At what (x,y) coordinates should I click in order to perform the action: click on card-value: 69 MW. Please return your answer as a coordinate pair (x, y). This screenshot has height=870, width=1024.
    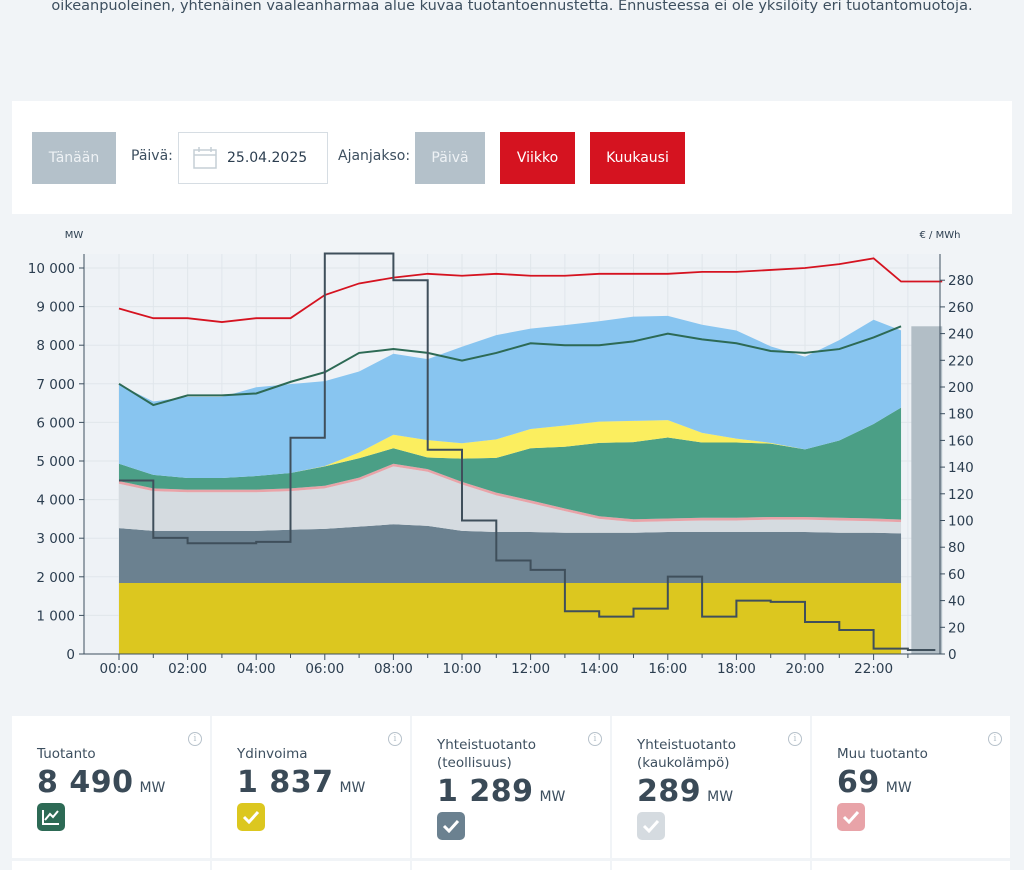
    Looking at the image, I should click on (874, 782).